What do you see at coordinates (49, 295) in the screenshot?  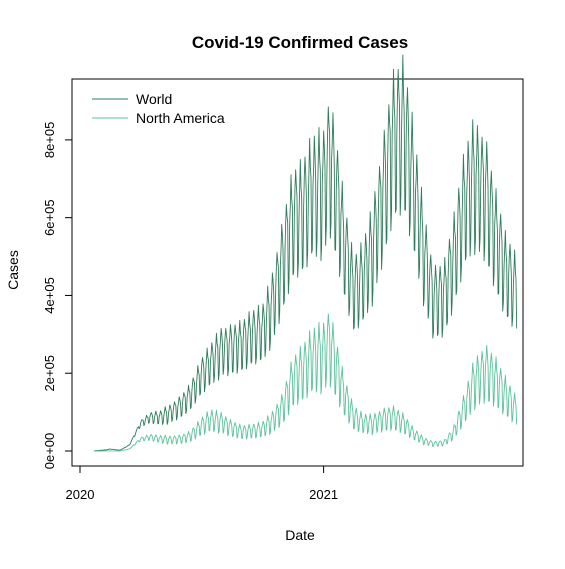 I see `y-tick-label: 4e+05` at bounding box center [49, 295].